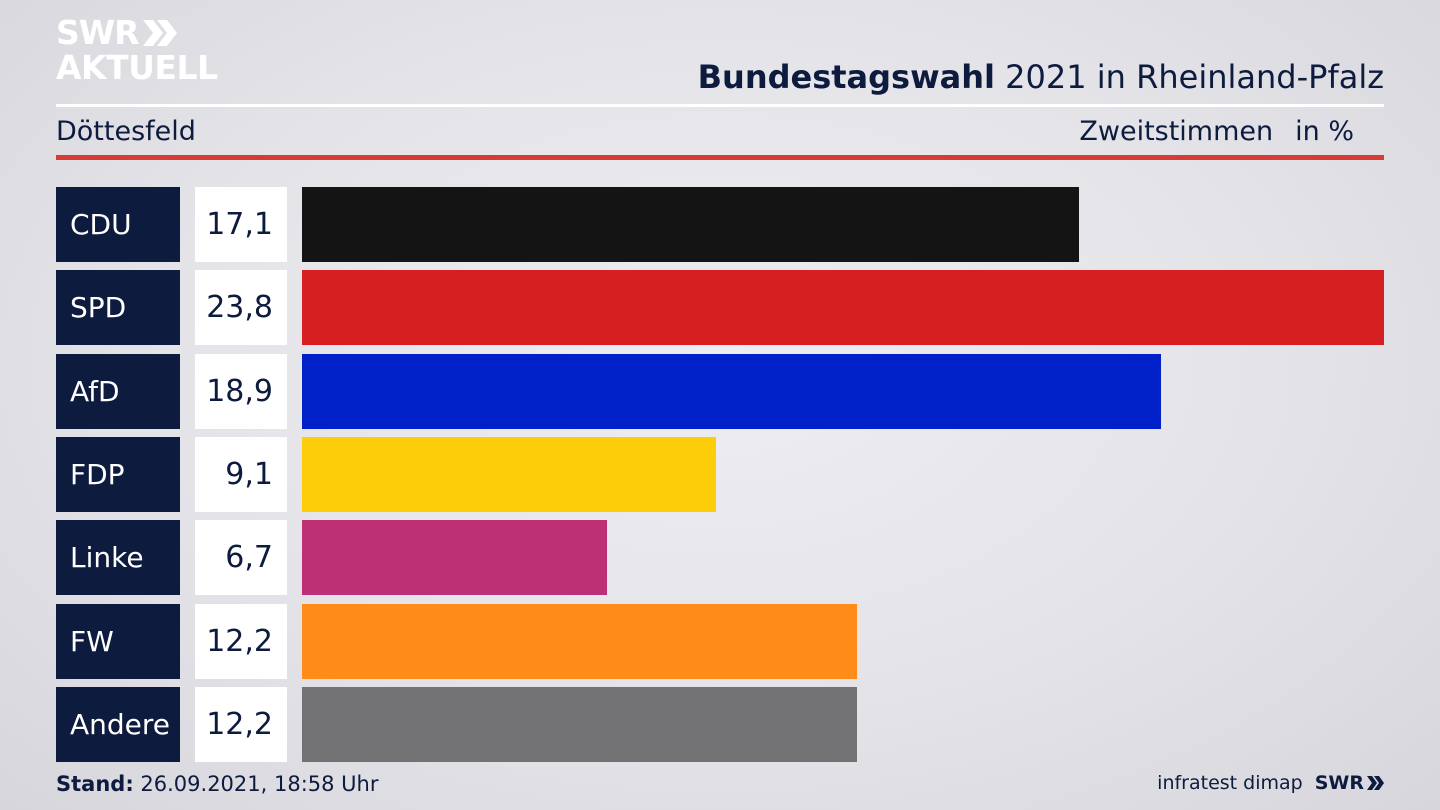 The width and height of the screenshot is (1440, 810). Describe the element at coordinates (159, 32) in the screenshot. I see `double-chevron-icon` at that location.